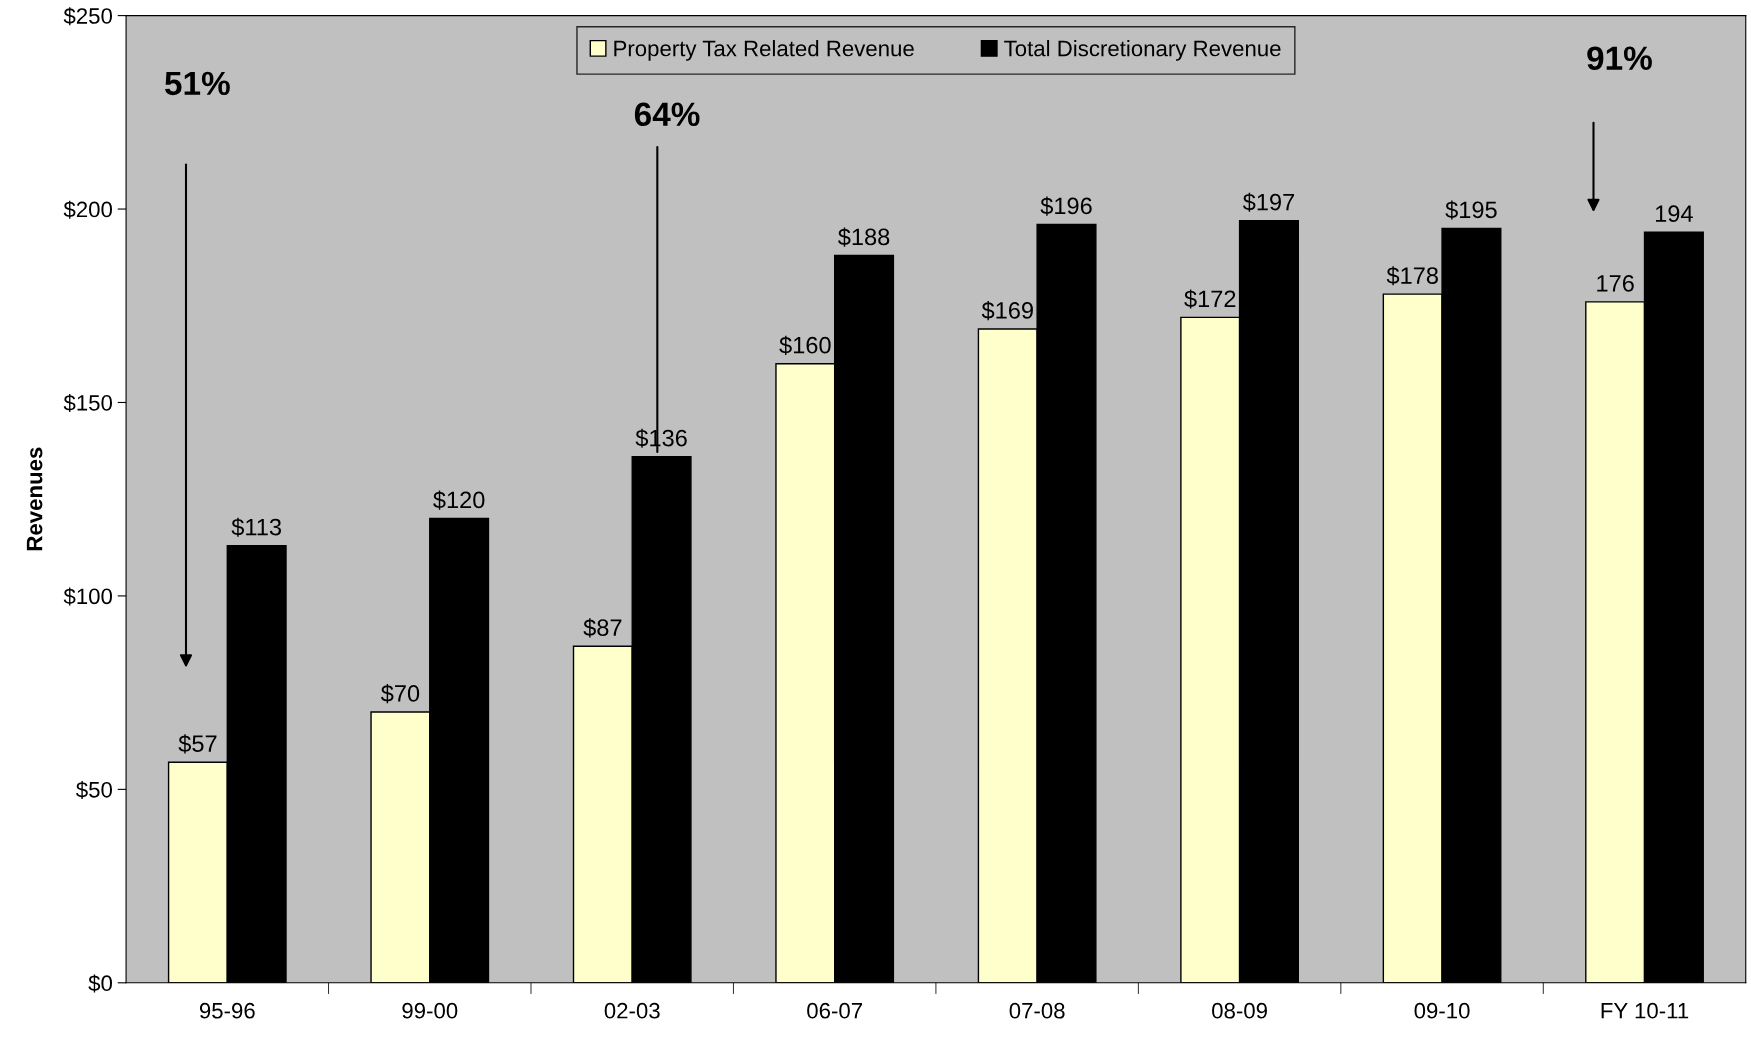 This screenshot has width=1751, height=1040. Describe the element at coordinates (256, 527) in the screenshot. I see `data-label: $113` at that location.